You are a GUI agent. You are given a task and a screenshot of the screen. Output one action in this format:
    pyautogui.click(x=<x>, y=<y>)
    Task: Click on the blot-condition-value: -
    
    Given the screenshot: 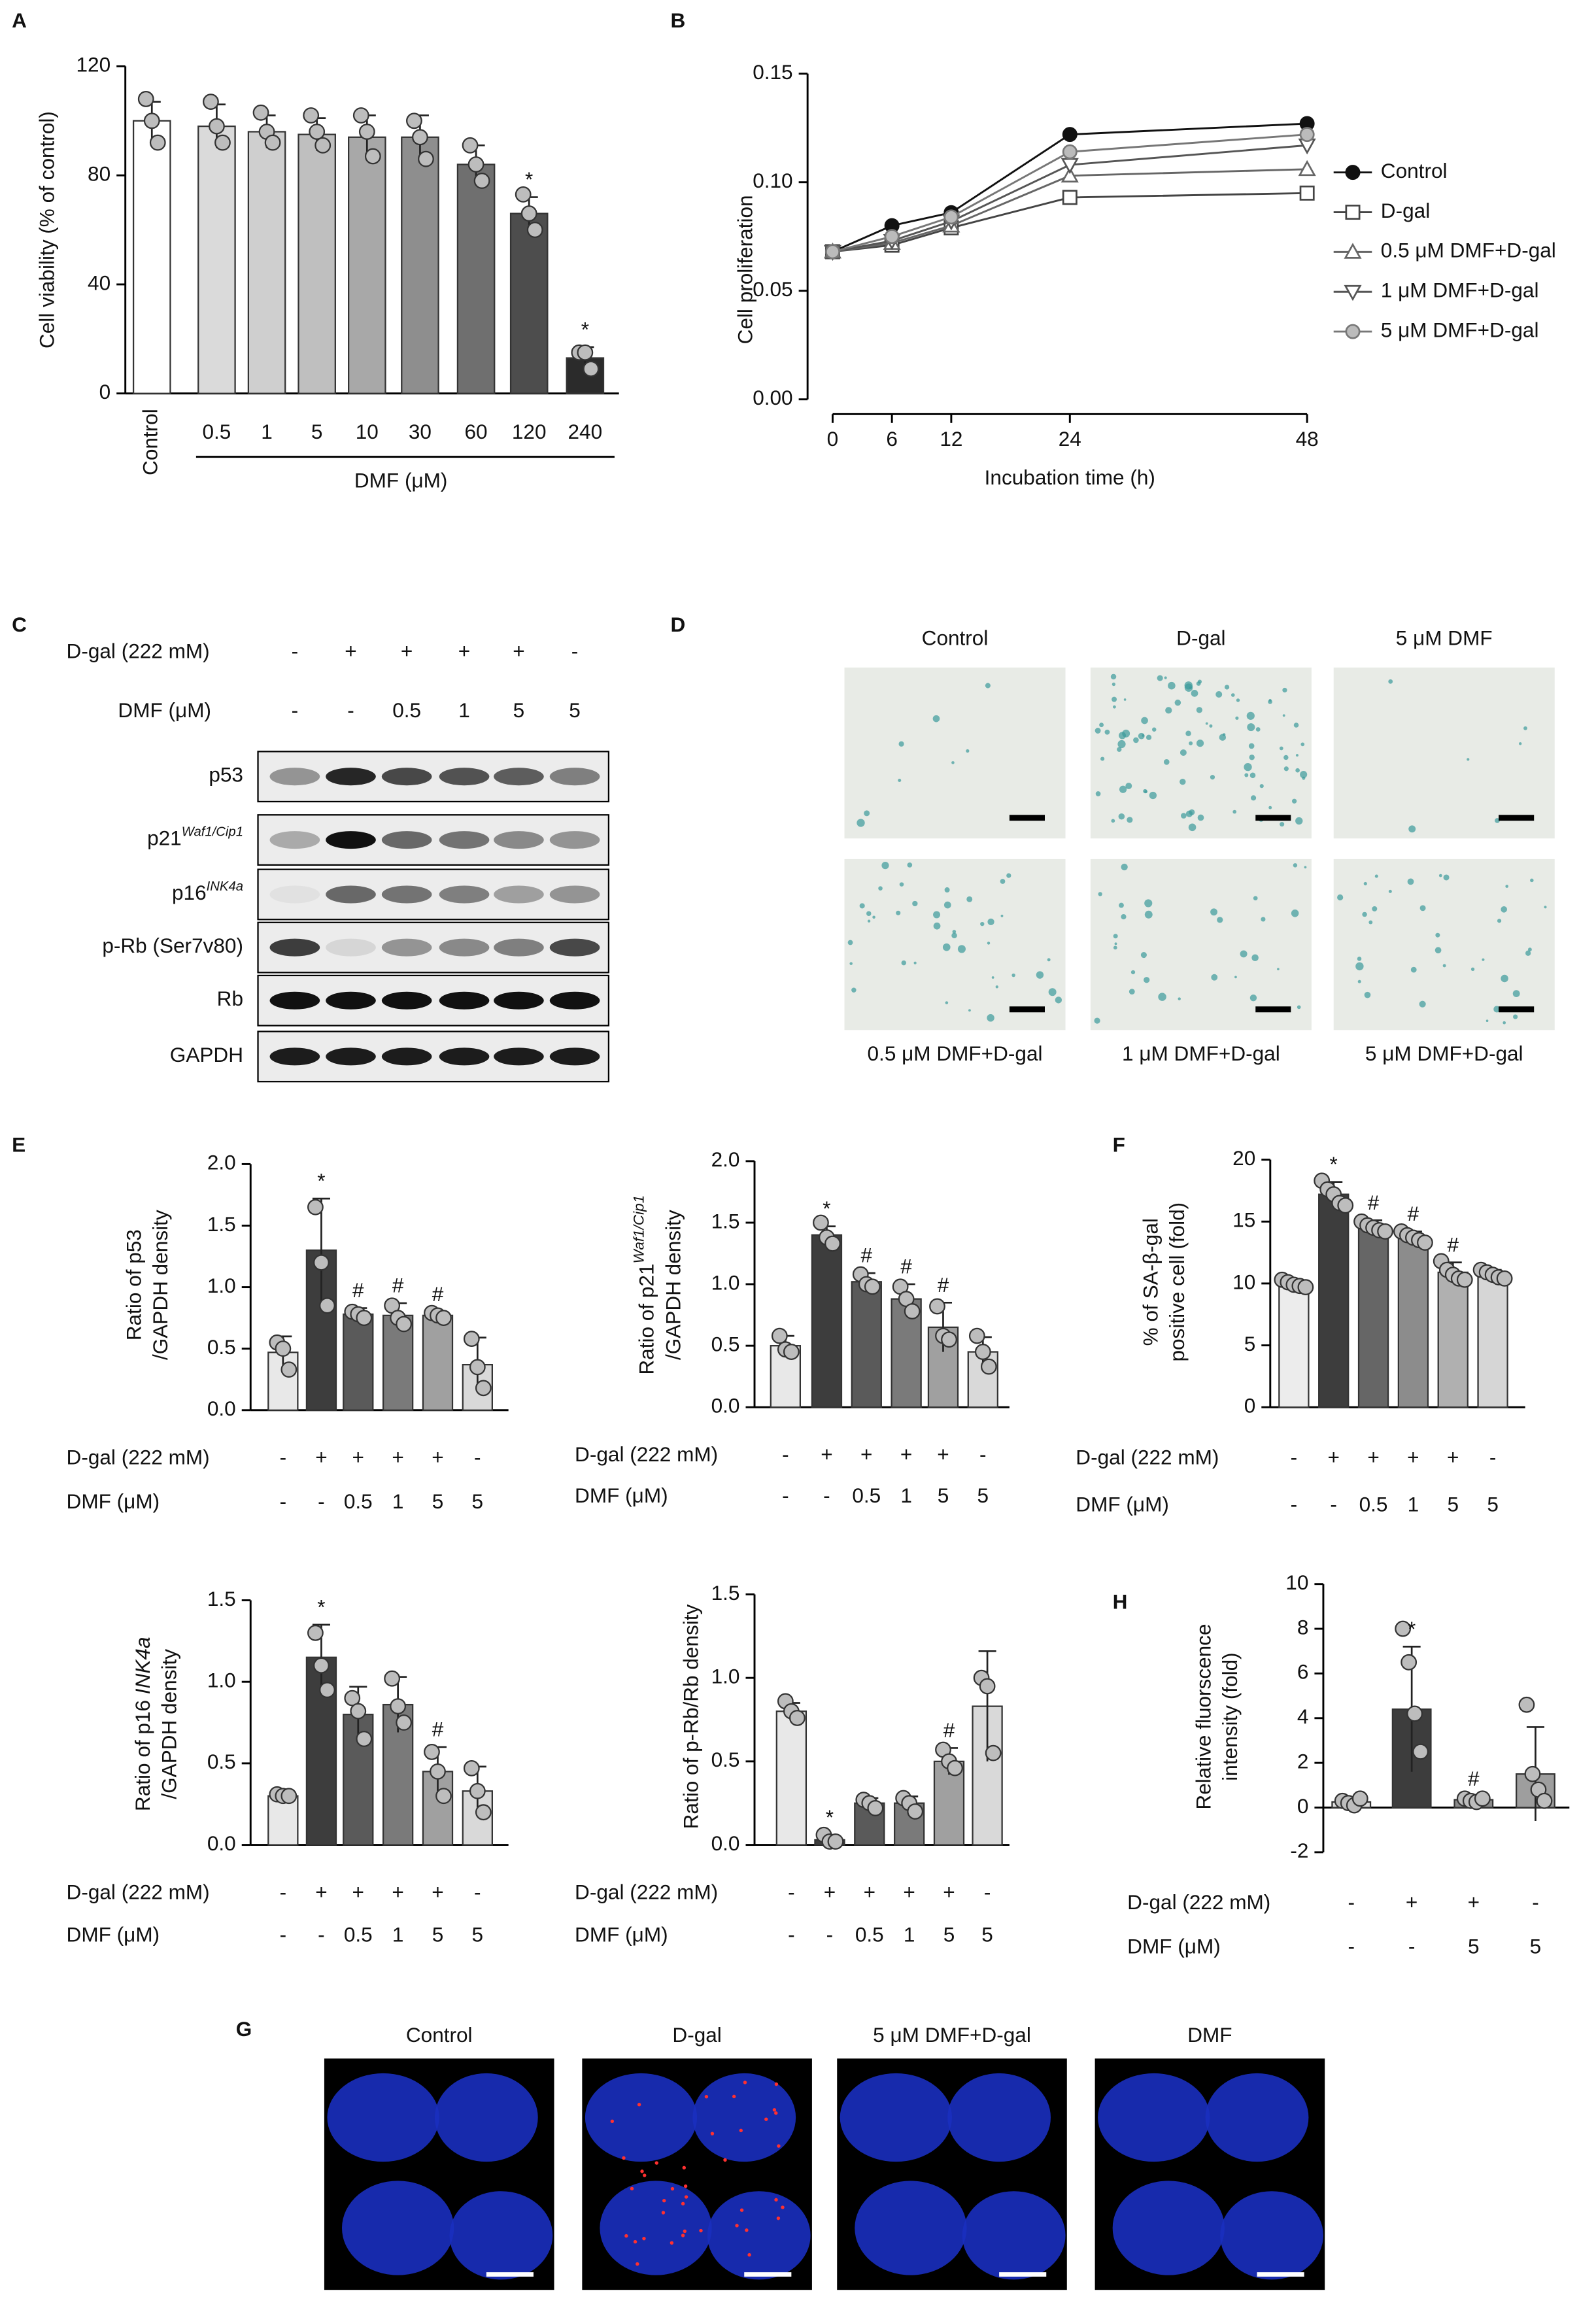 What is the action you would take?
    pyautogui.click(x=296, y=710)
    